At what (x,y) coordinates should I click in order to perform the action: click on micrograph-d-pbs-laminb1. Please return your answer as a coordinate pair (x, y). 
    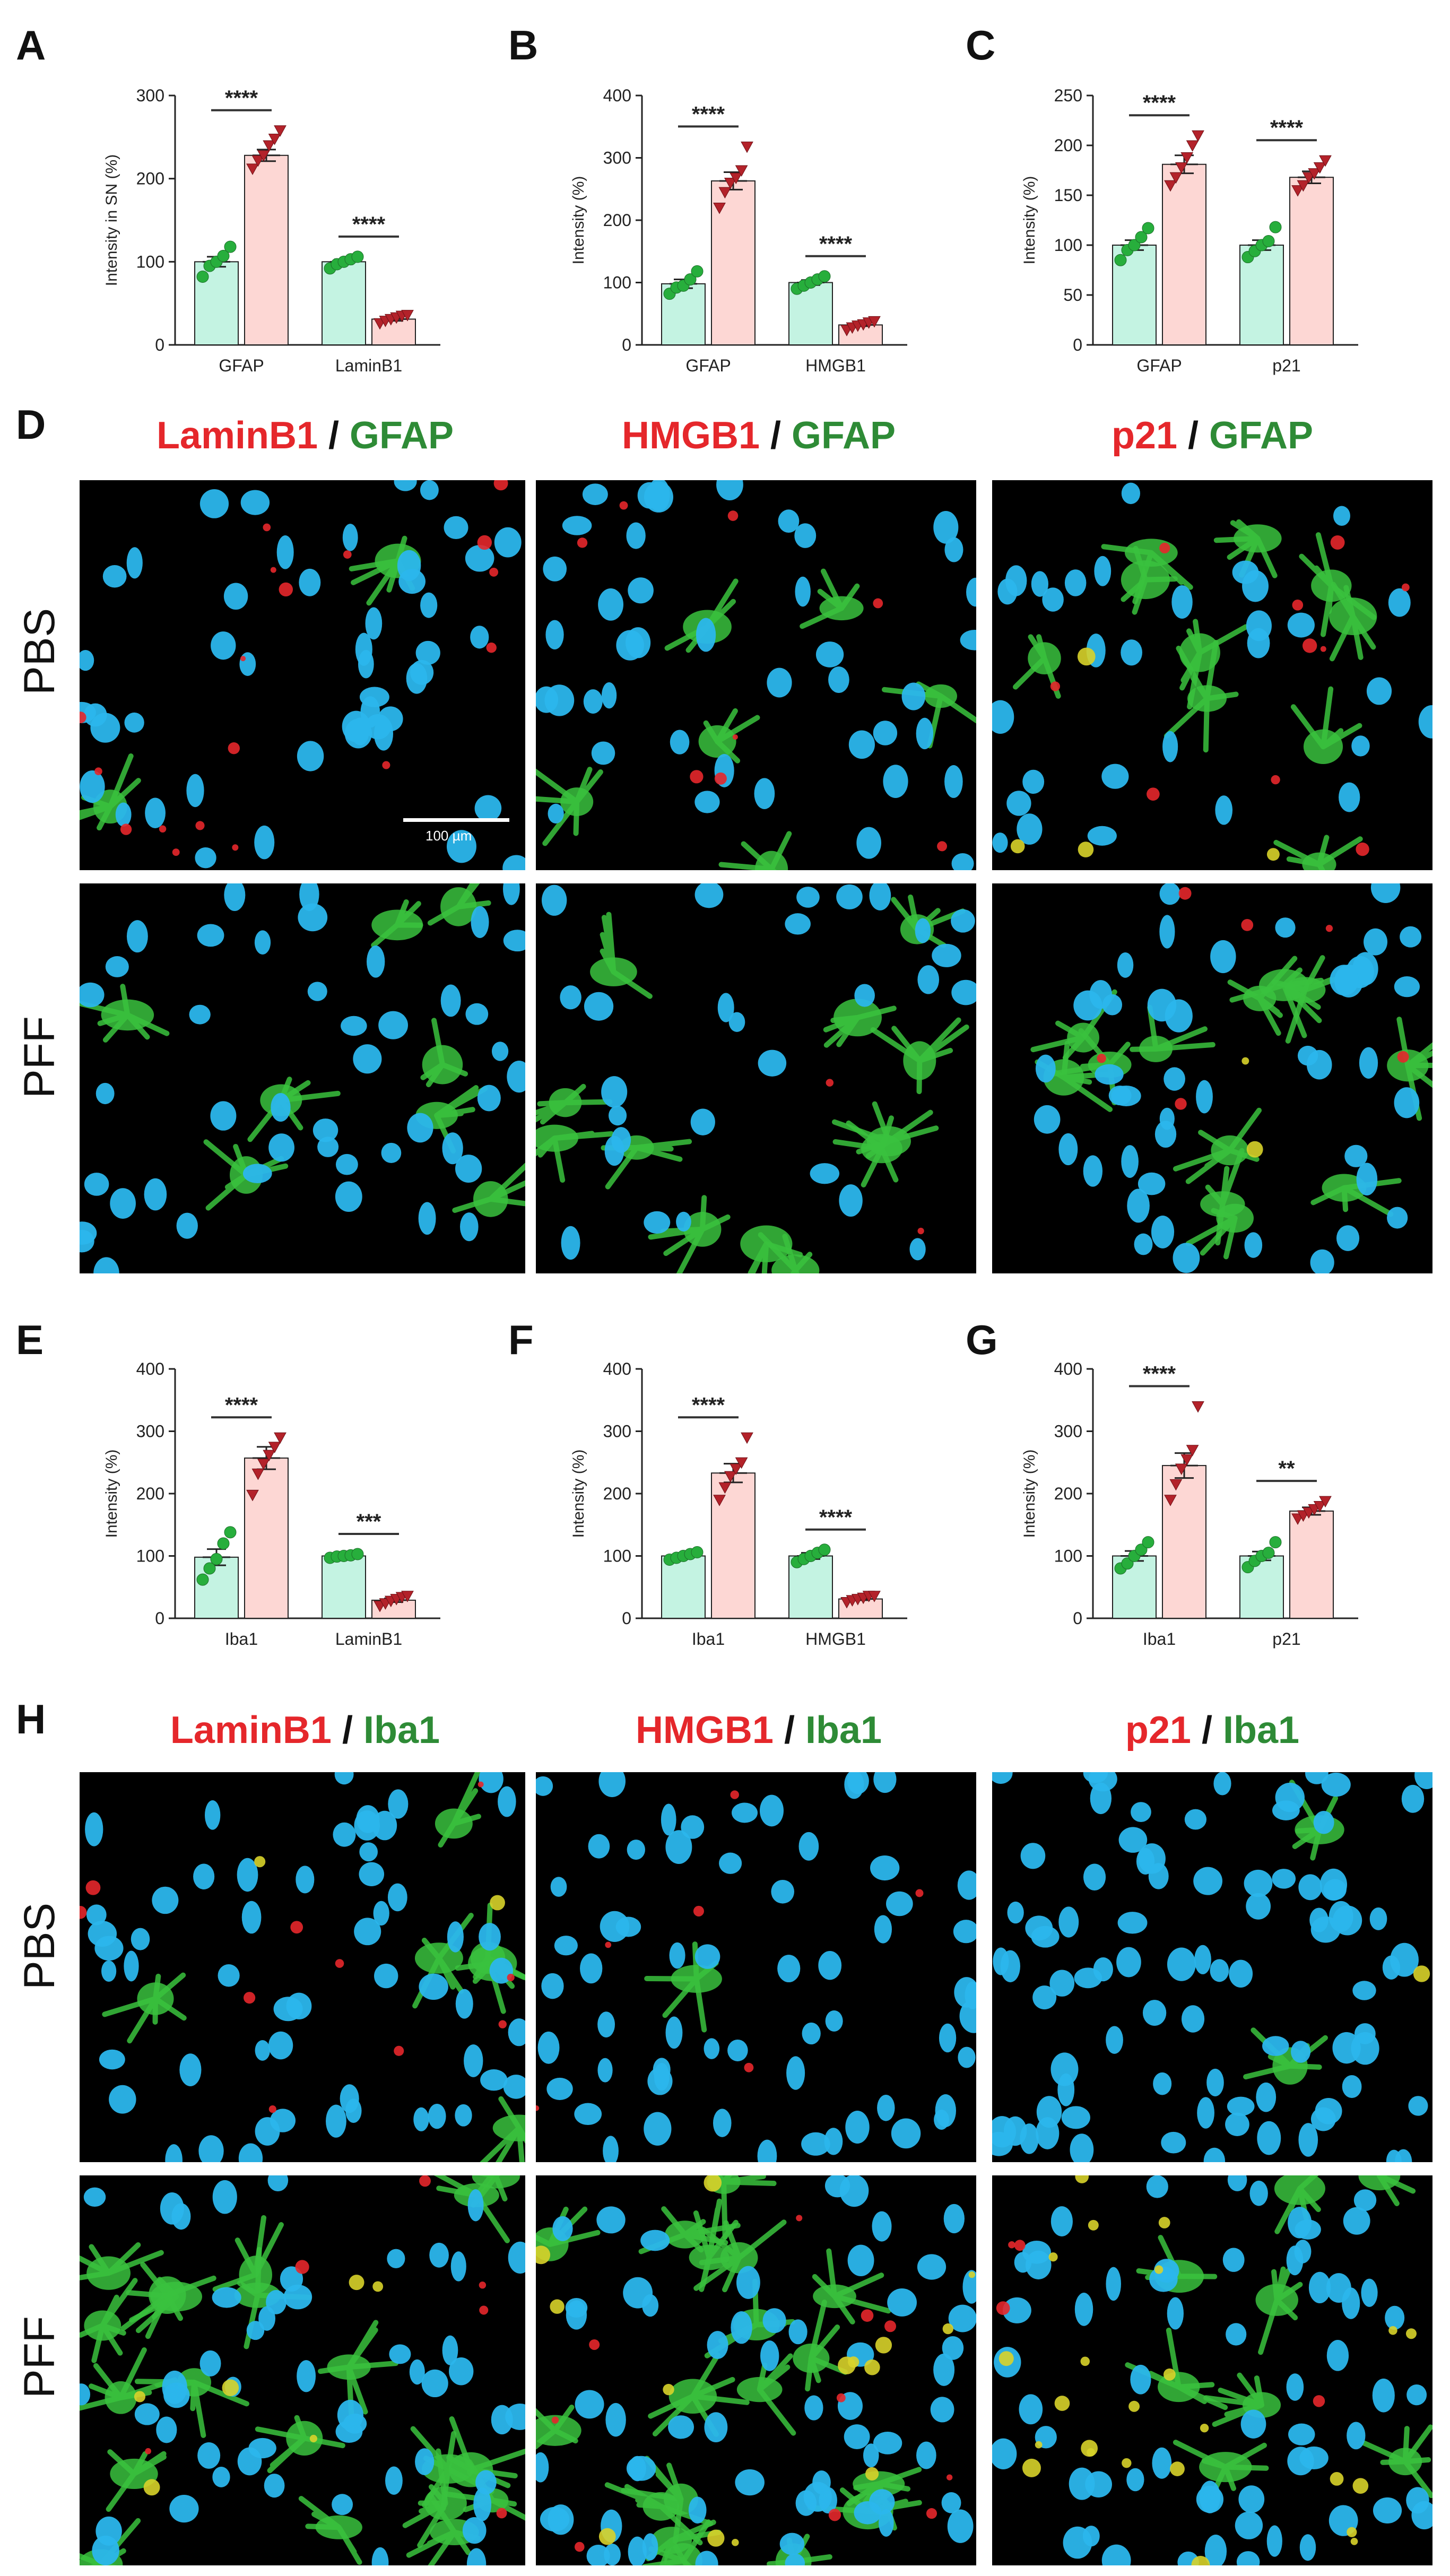
    Looking at the image, I should click on (302, 675).